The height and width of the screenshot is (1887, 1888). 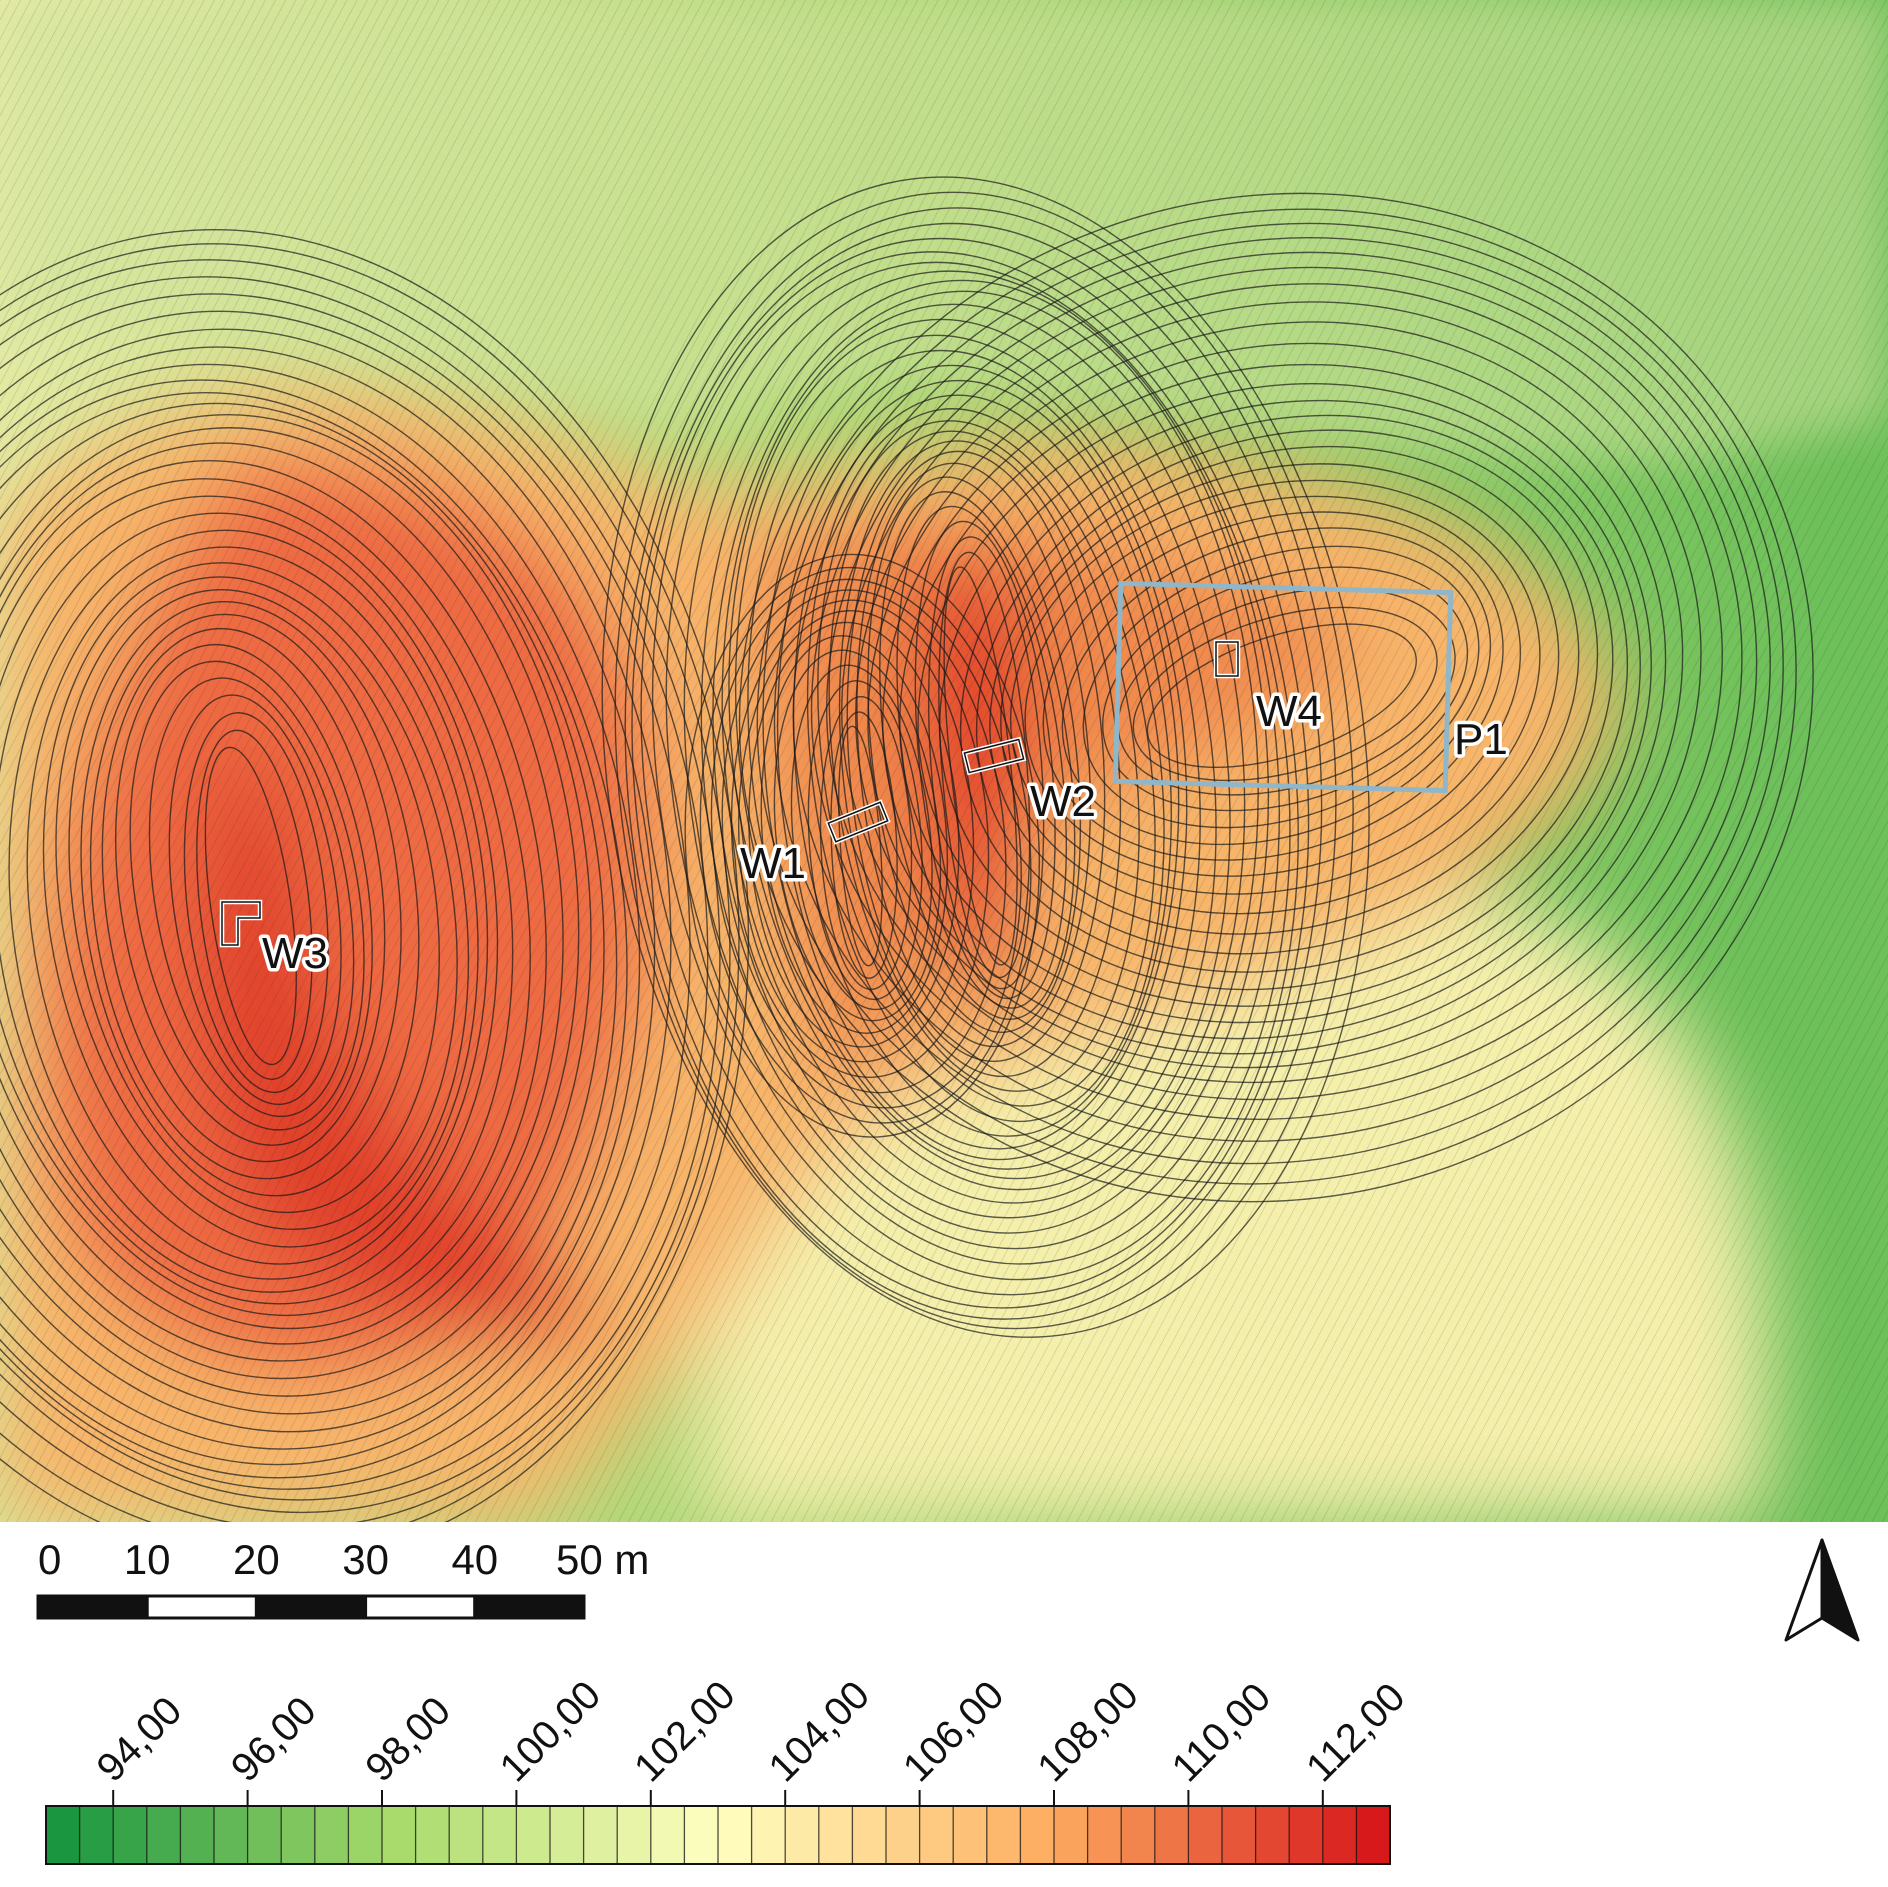 What do you see at coordinates (365, 1559) in the screenshot?
I see `scale-bar-label: 30` at bounding box center [365, 1559].